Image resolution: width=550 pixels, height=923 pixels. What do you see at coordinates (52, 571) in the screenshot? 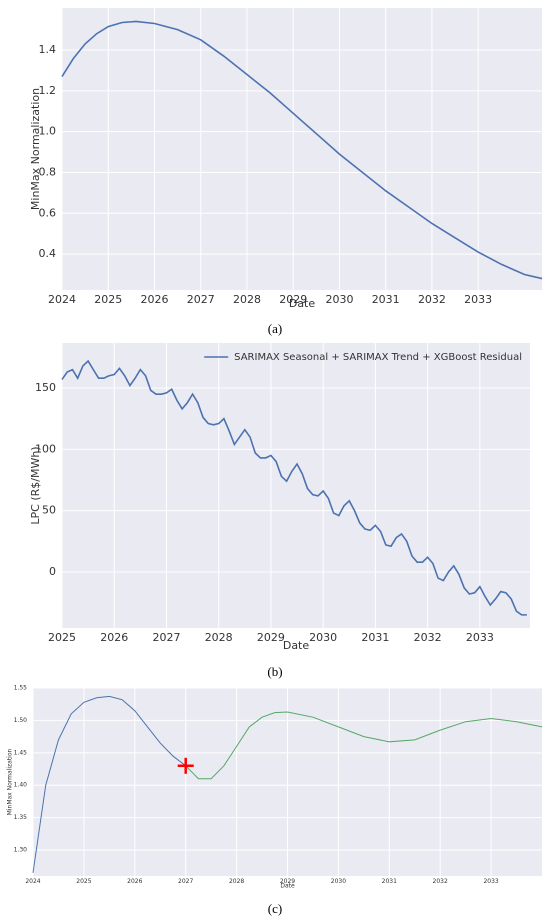
I see `y-tick-label: 0` at bounding box center [52, 571].